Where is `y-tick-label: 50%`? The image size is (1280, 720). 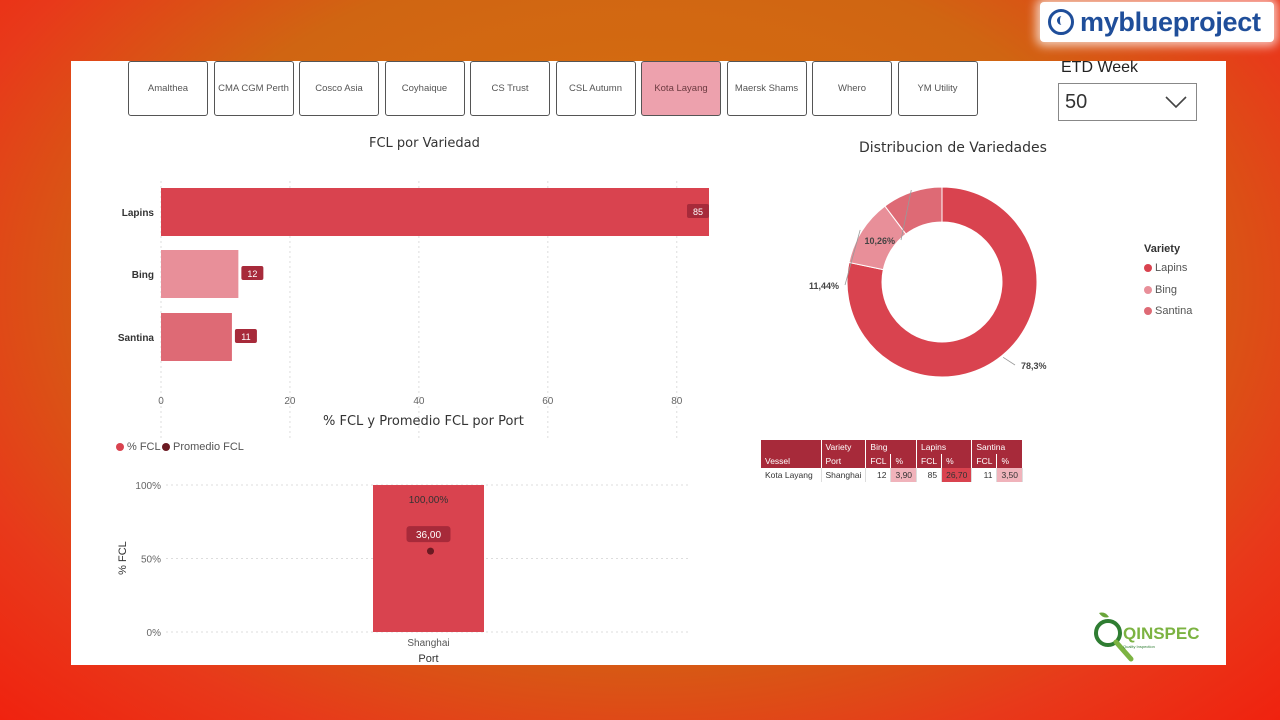 y-tick-label: 50% is located at coordinates (151, 560).